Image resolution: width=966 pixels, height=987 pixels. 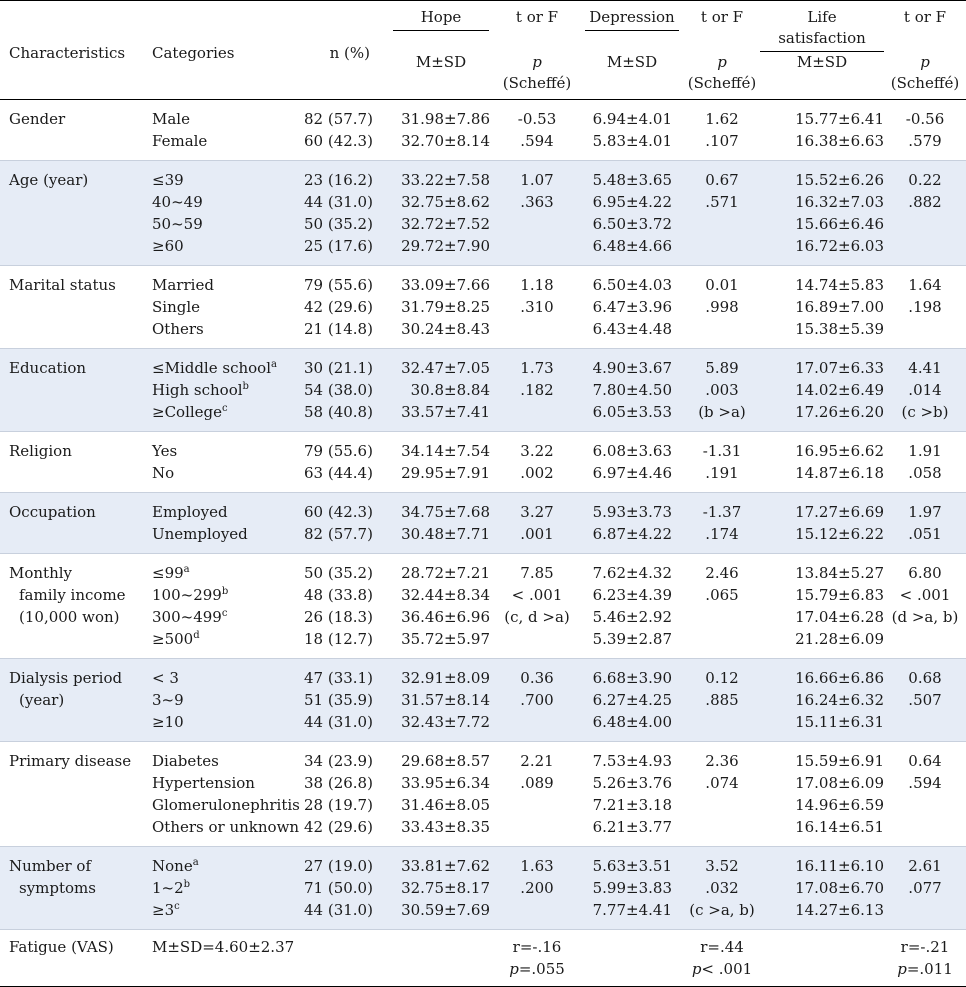 What do you see at coordinates (839, 888) in the screenshot?
I see `life-msd-value: 17.08±6.70` at bounding box center [839, 888].